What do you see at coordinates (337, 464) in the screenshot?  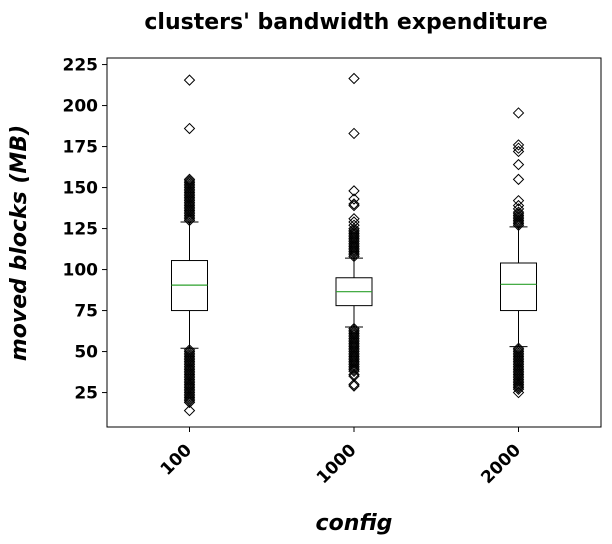 I see `x-tick-label: 1000` at bounding box center [337, 464].